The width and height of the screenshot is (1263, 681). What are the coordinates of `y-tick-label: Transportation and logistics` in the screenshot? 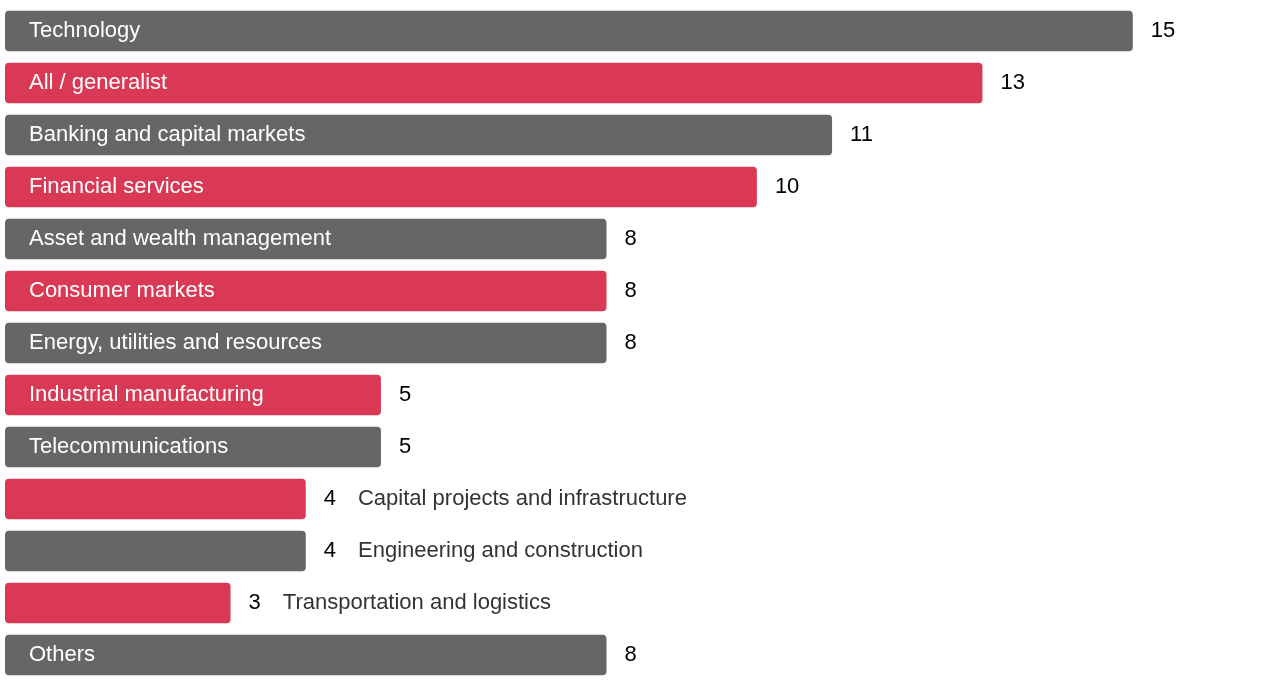 It's located at (417, 602).